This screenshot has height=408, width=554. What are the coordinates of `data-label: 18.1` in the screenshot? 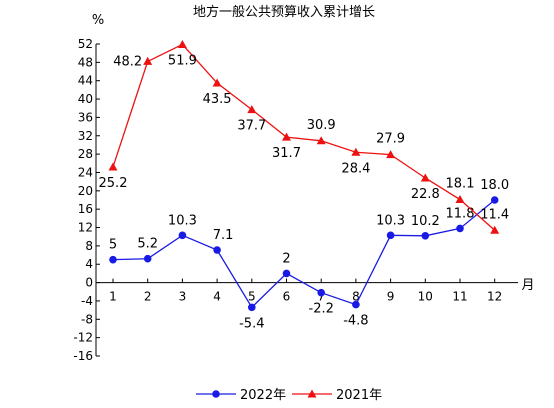 It's located at (460, 184).